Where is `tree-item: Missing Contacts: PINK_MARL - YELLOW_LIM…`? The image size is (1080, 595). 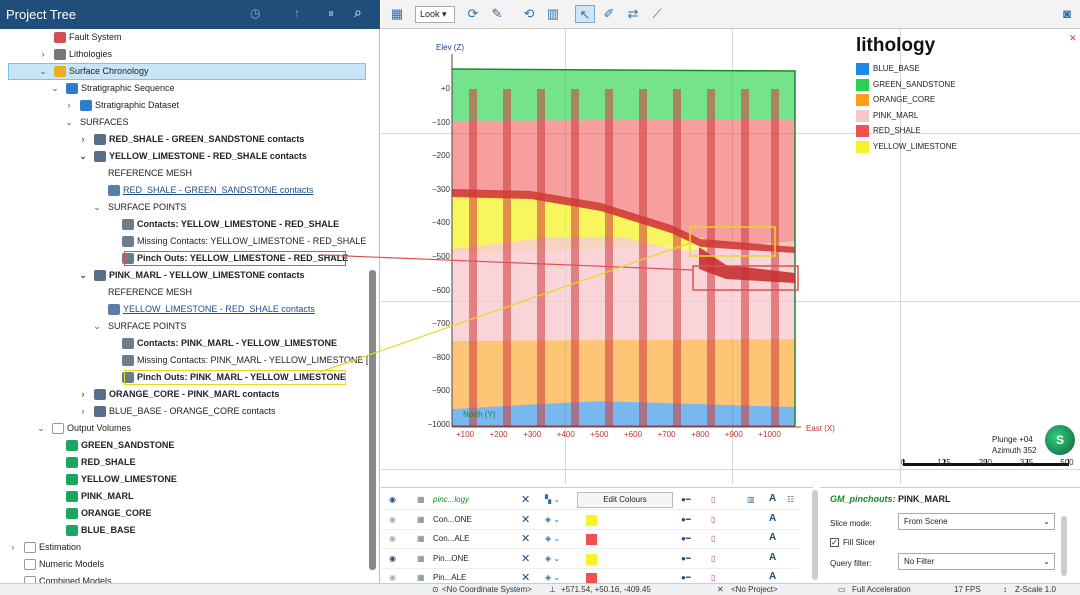 tree-item: Missing Contacts: PINK_MARL - YELLOW_LIM… is located at coordinates (184, 360).